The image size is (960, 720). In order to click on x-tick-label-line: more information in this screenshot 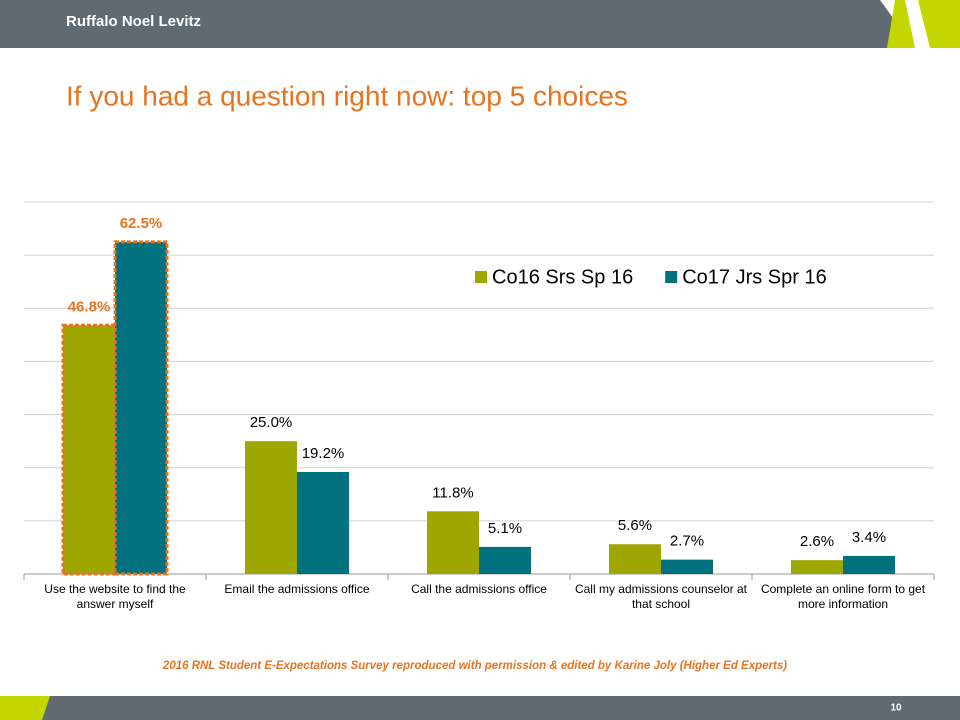, I will do `click(843, 604)`.